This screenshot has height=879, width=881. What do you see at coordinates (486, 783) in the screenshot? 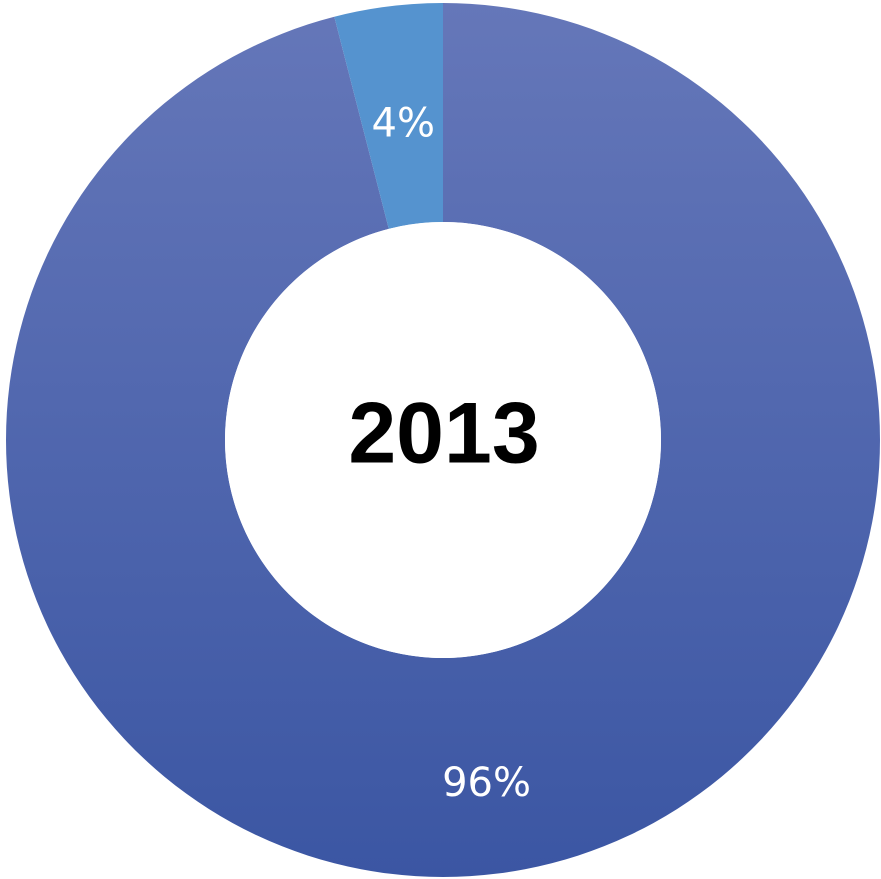
I see `slice-label-96pct: 96%` at bounding box center [486, 783].